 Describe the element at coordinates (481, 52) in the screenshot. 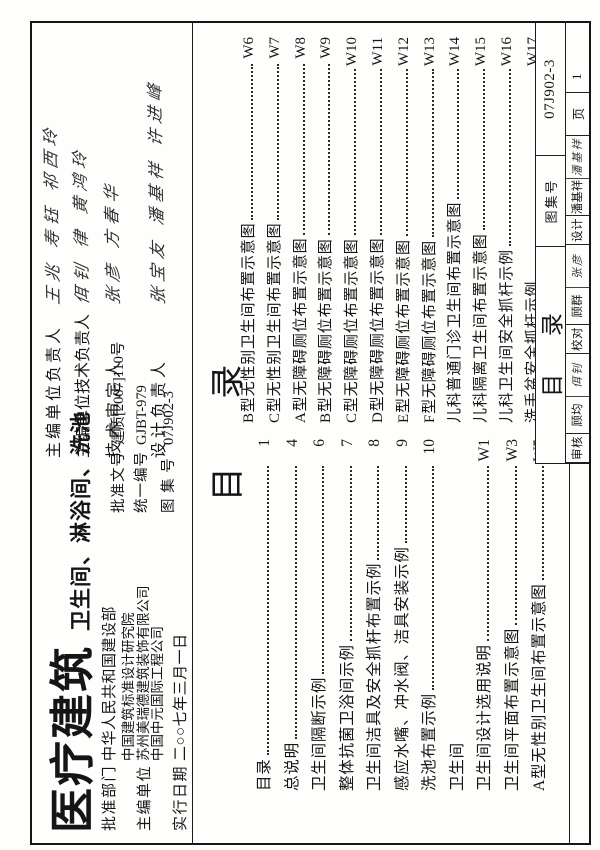

I see `toc-entry-page: W15` at that location.